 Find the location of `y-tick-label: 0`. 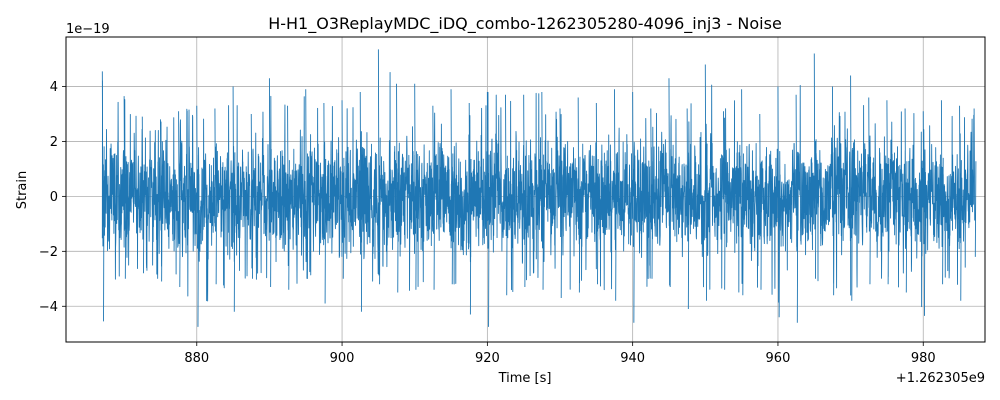

y-tick-label: 0 is located at coordinates (54, 197).